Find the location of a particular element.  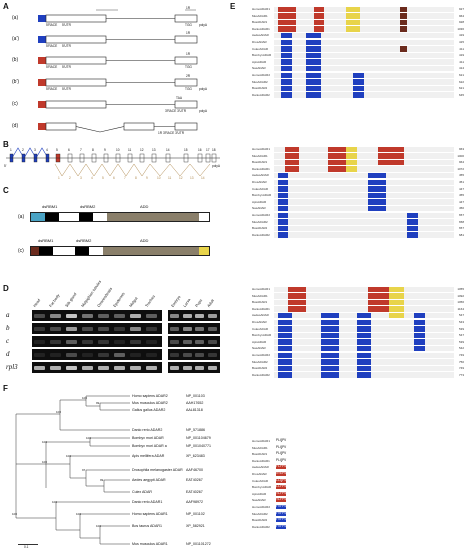

alignment-row: DanioADAR1 1072 is located at coordinates (358, 169).